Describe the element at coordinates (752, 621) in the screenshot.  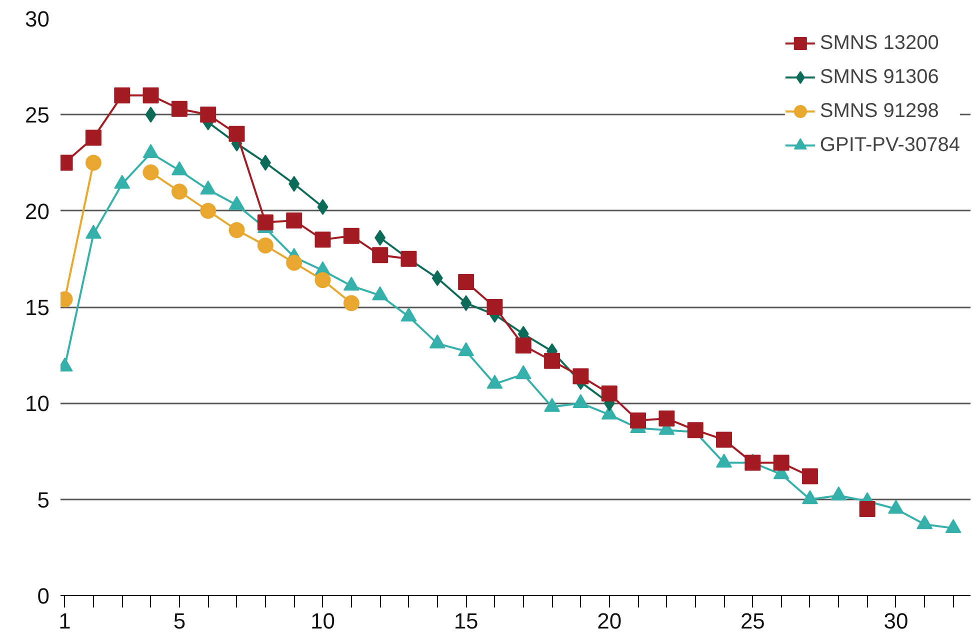
I see `x-tick-label: 25` at that location.